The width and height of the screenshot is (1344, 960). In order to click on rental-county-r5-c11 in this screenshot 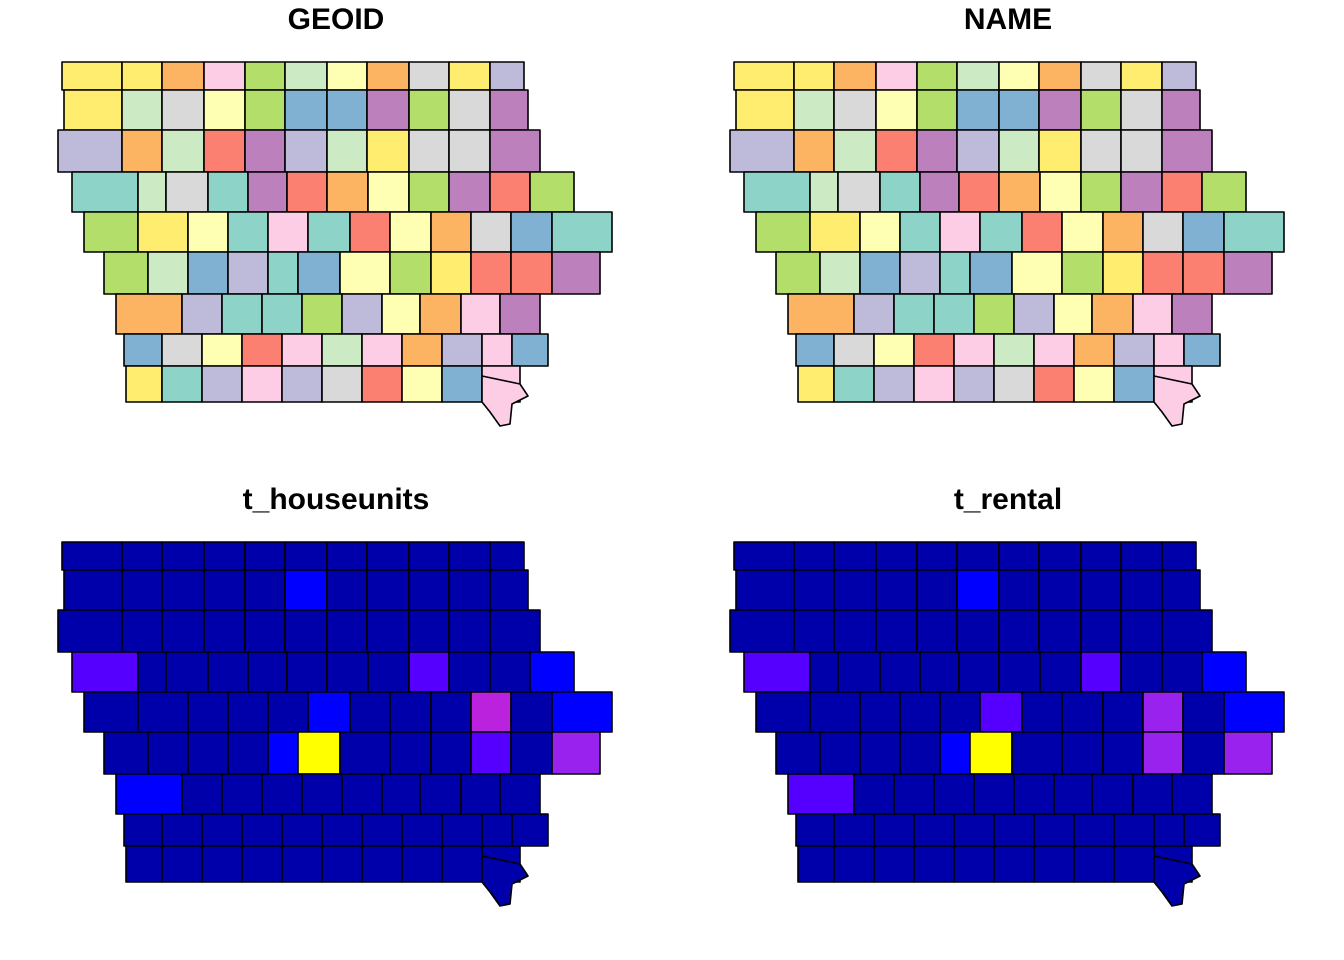, I will do `click(1248, 753)`.